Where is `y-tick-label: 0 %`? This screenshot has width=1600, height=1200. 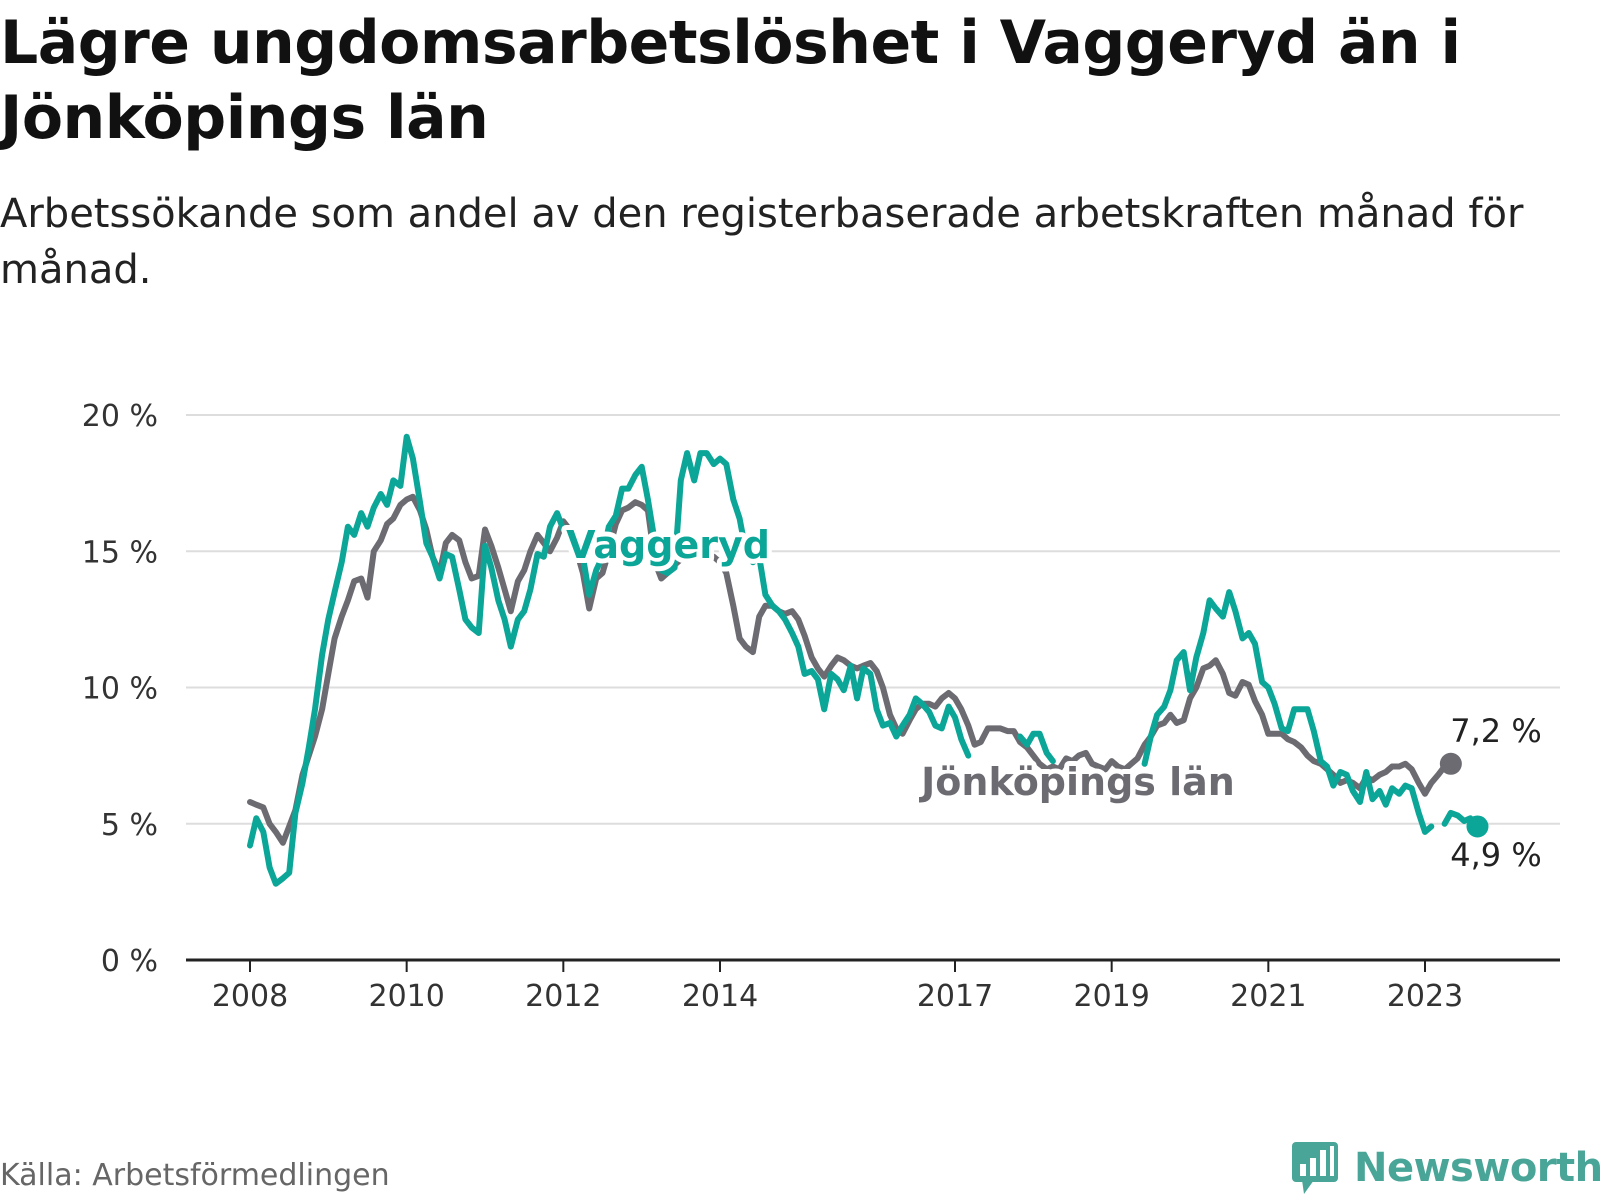 y-tick-label: 0 % is located at coordinates (129, 961).